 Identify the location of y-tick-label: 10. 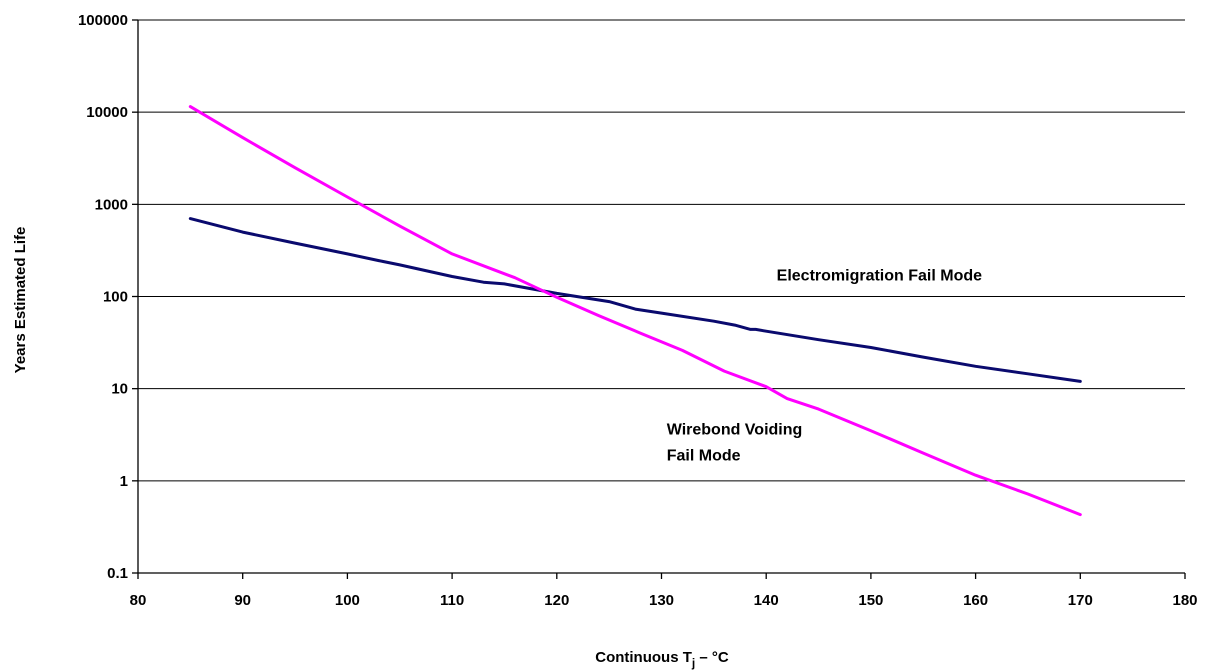
(119, 389).